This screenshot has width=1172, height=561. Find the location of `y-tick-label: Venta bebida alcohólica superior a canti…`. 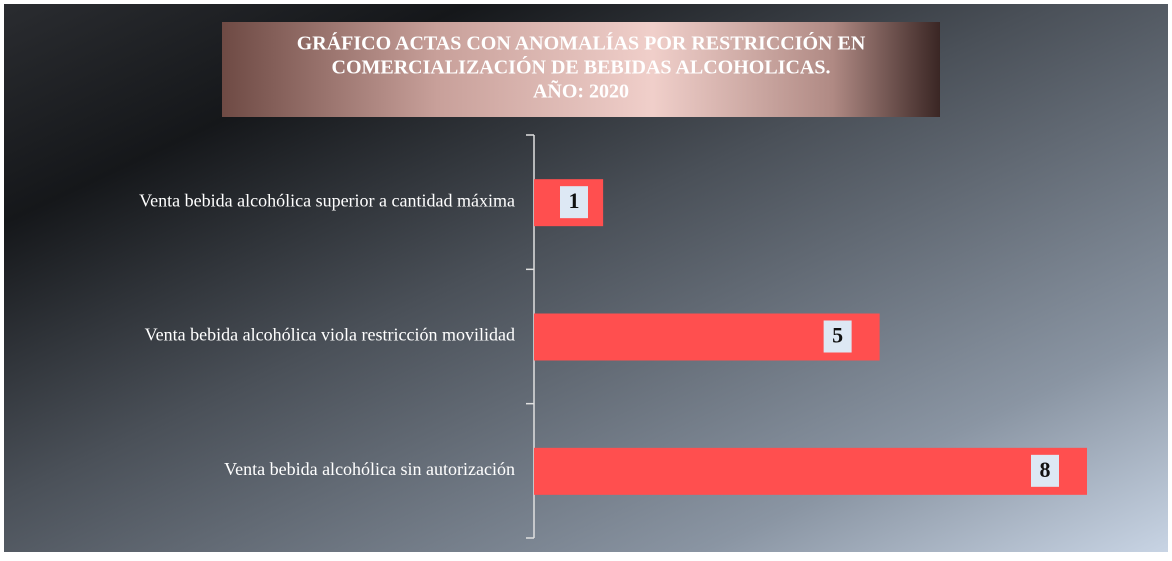

y-tick-label: Venta bebida alcohólica superior a canti… is located at coordinates (327, 200).